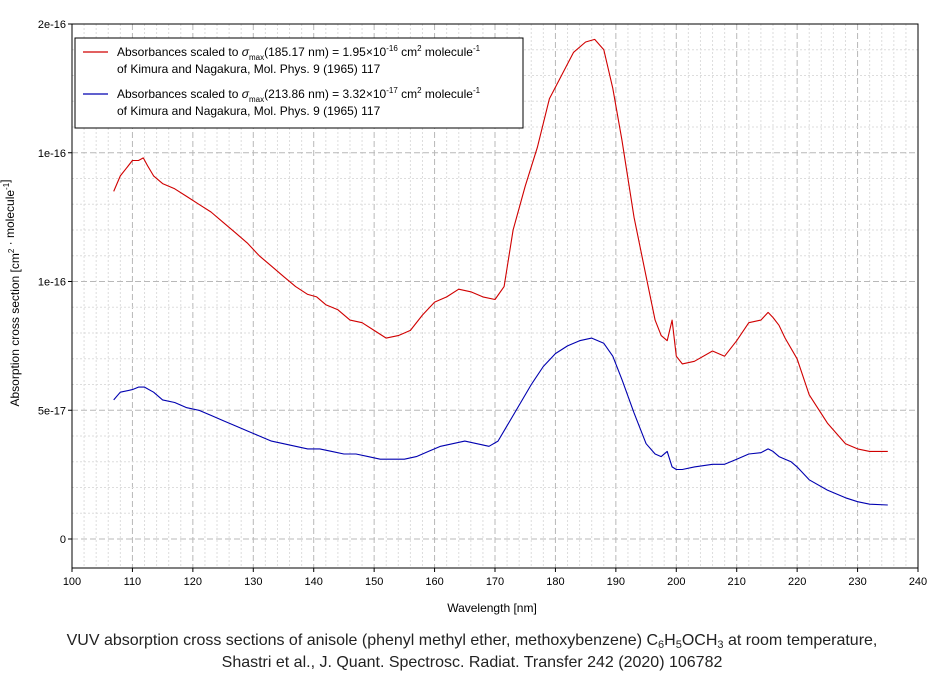 The width and height of the screenshot is (944, 676). I want to click on y-tick-label: 5e-17, so click(52, 411).